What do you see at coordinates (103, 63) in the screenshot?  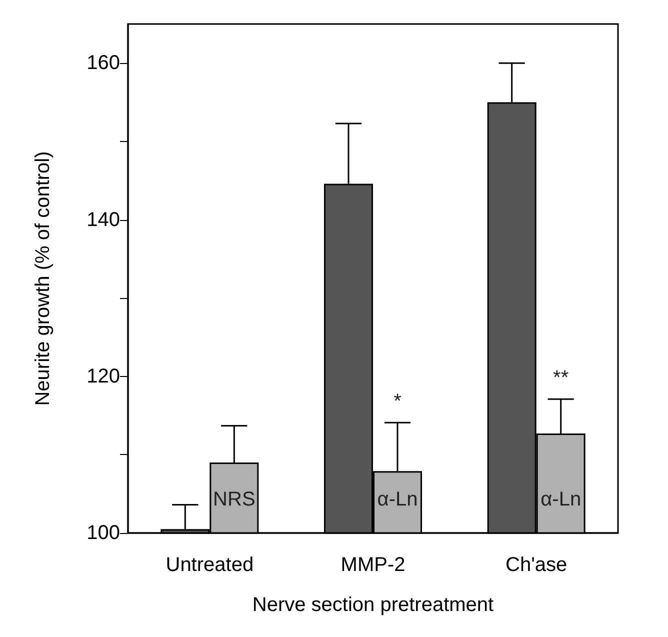 I see `y-tick-label: 160` at bounding box center [103, 63].